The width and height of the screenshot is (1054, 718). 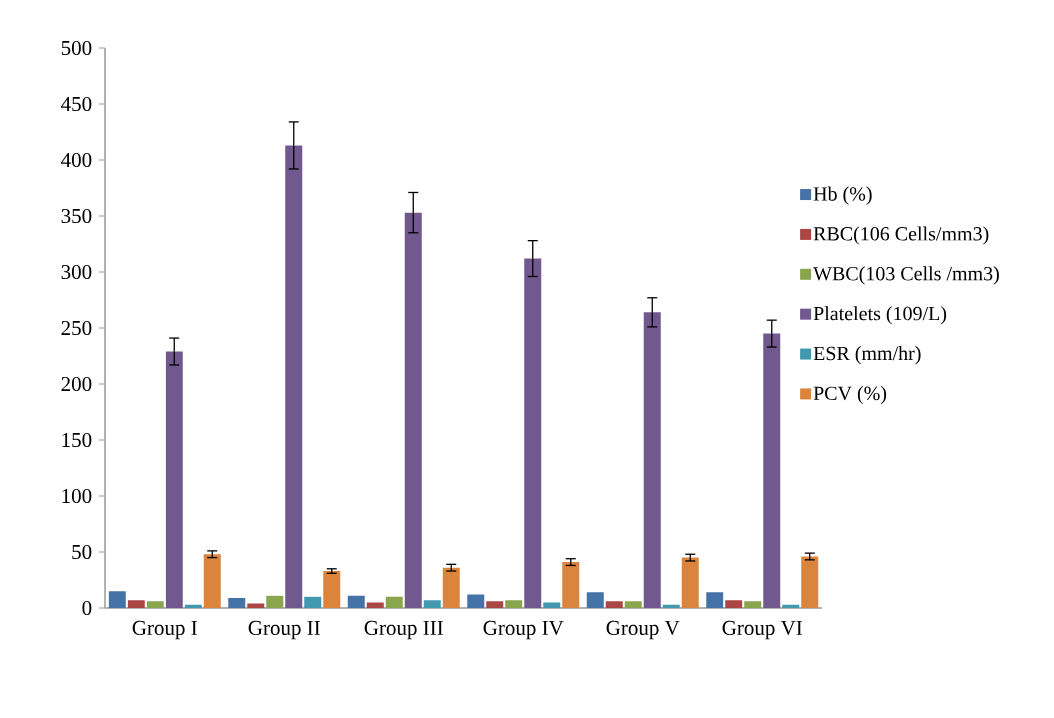 I want to click on x-tick-label: Group I, so click(x=164, y=630).